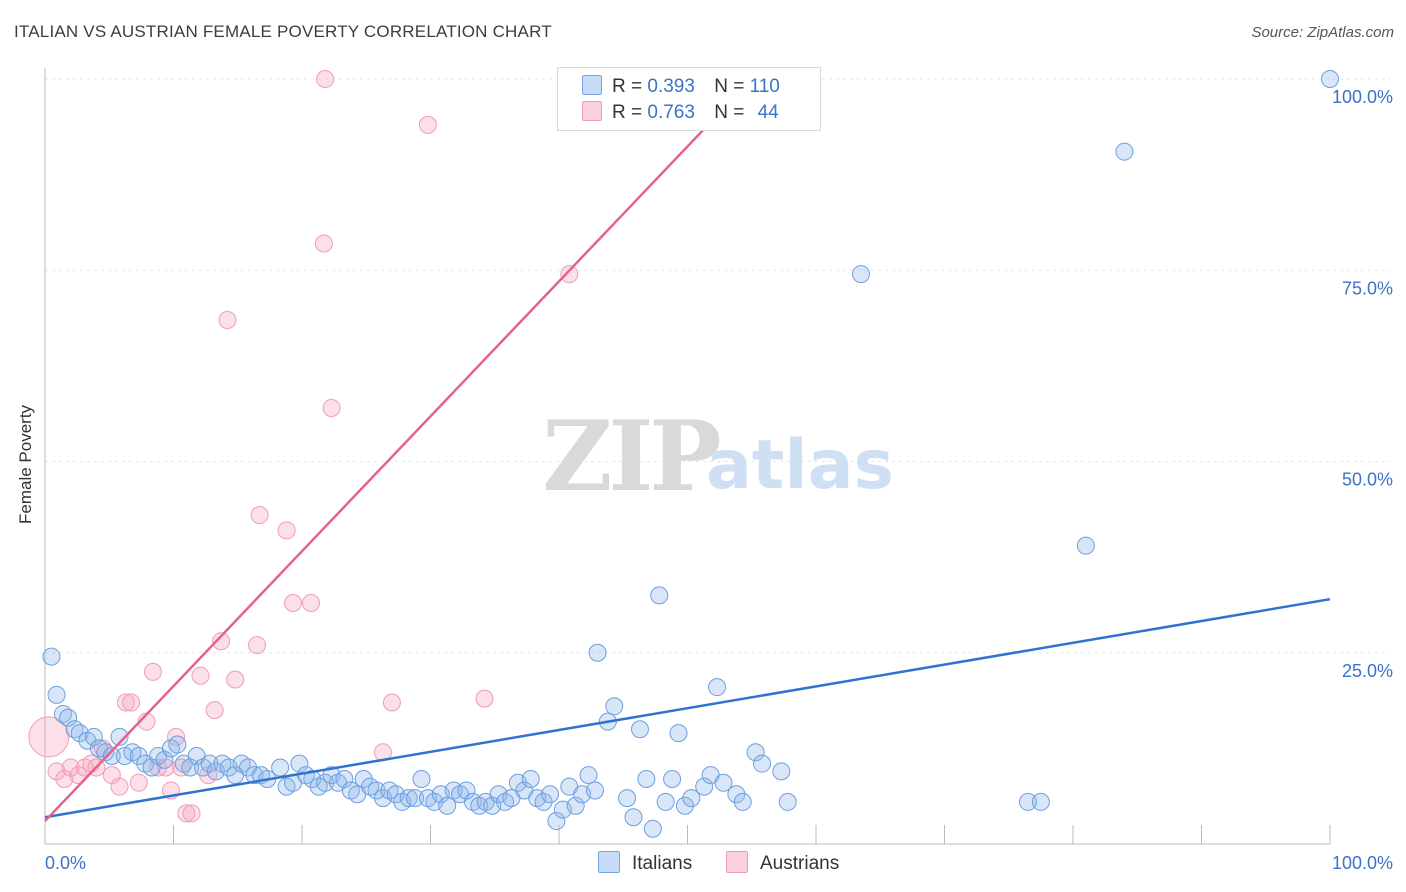  Describe the element at coordinates (1322, 32) in the screenshot. I see `source-label: Source: ZipAtlas.com` at that location.